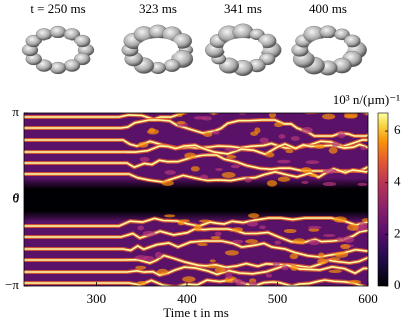 The height and width of the screenshot is (328, 415). What do you see at coordinates (397, 129) in the screenshot?
I see `colorbar-tick-label: 6` at bounding box center [397, 129].